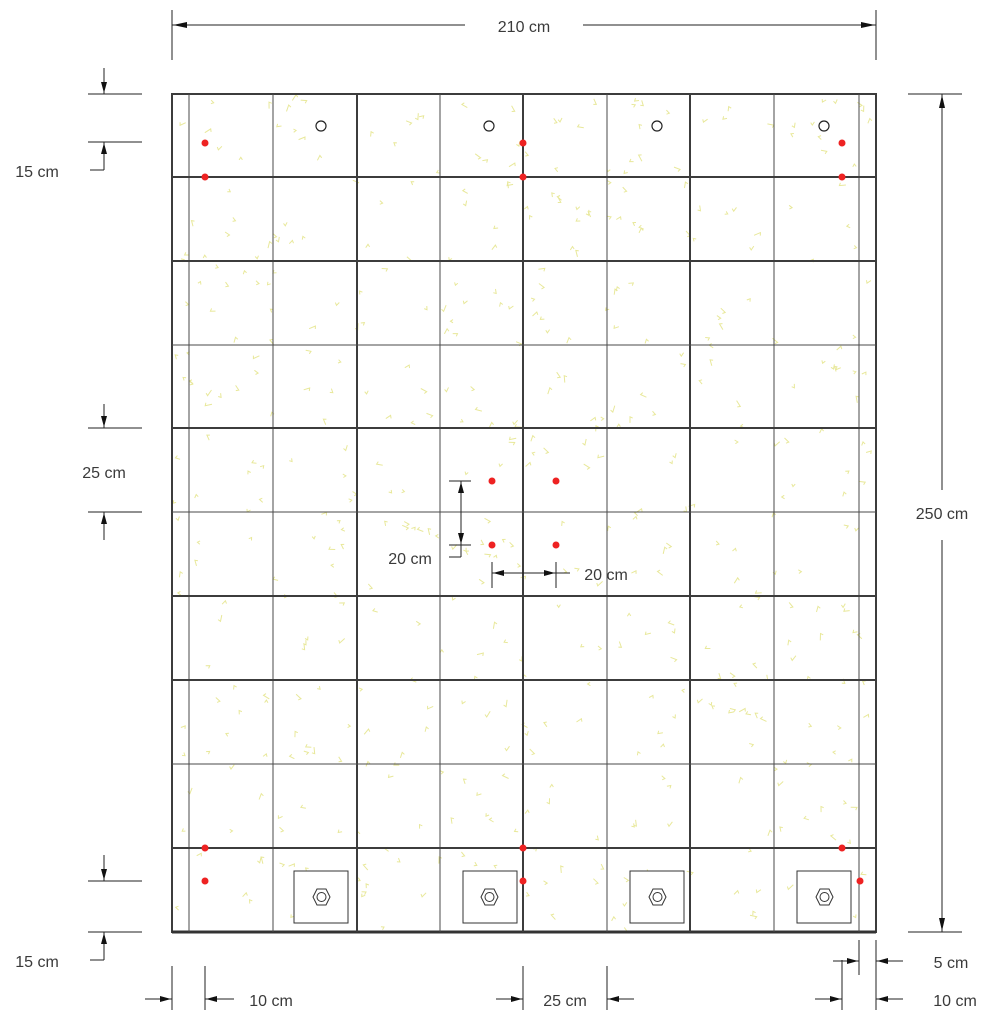 The image size is (983, 1013). What do you see at coordinates (559, 575) in the screenshot?
I see `dimension-bolt-horizontal: 20 cm` at bounding box center [559, 575].